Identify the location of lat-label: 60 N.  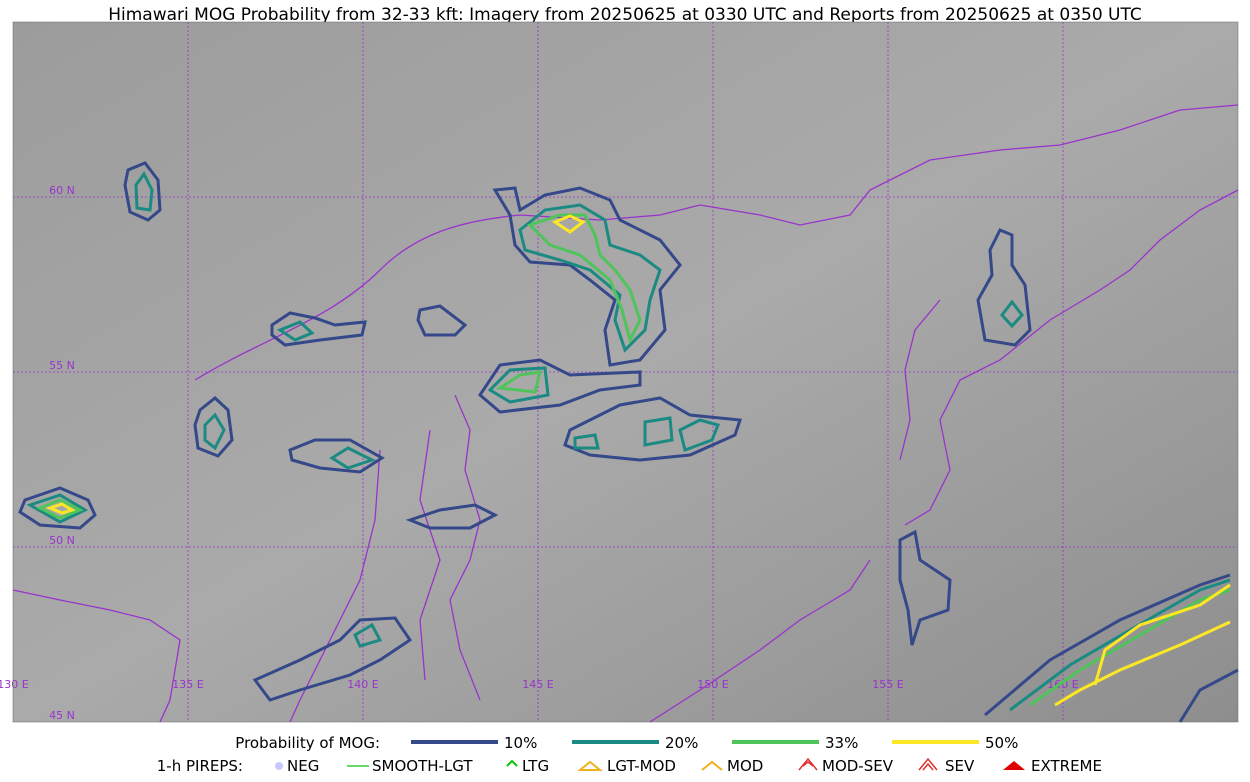
(62, 190).